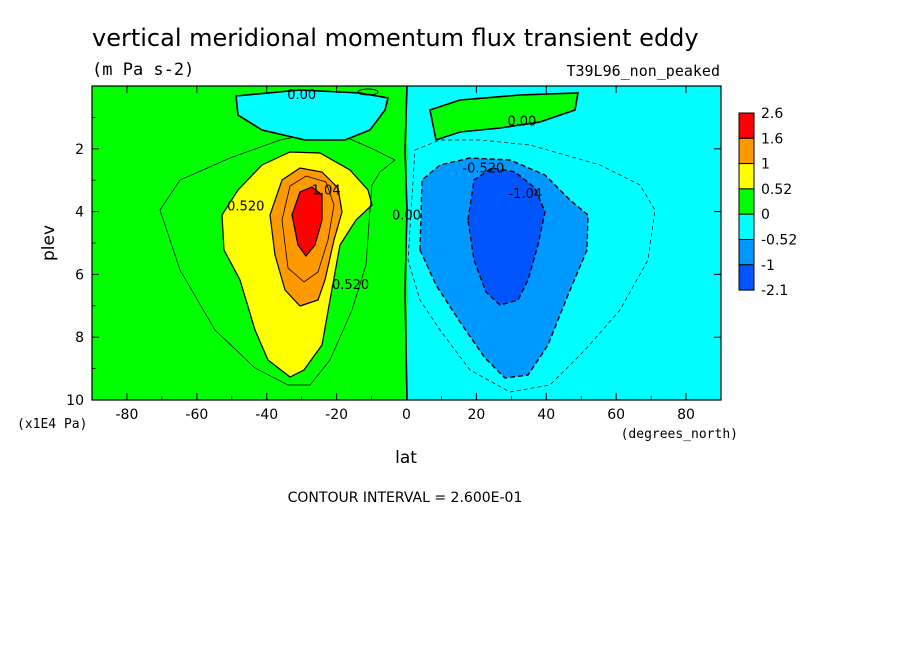 The image size is (904, 654). I want to click on contour-label: -1.04, so click(525, 194).